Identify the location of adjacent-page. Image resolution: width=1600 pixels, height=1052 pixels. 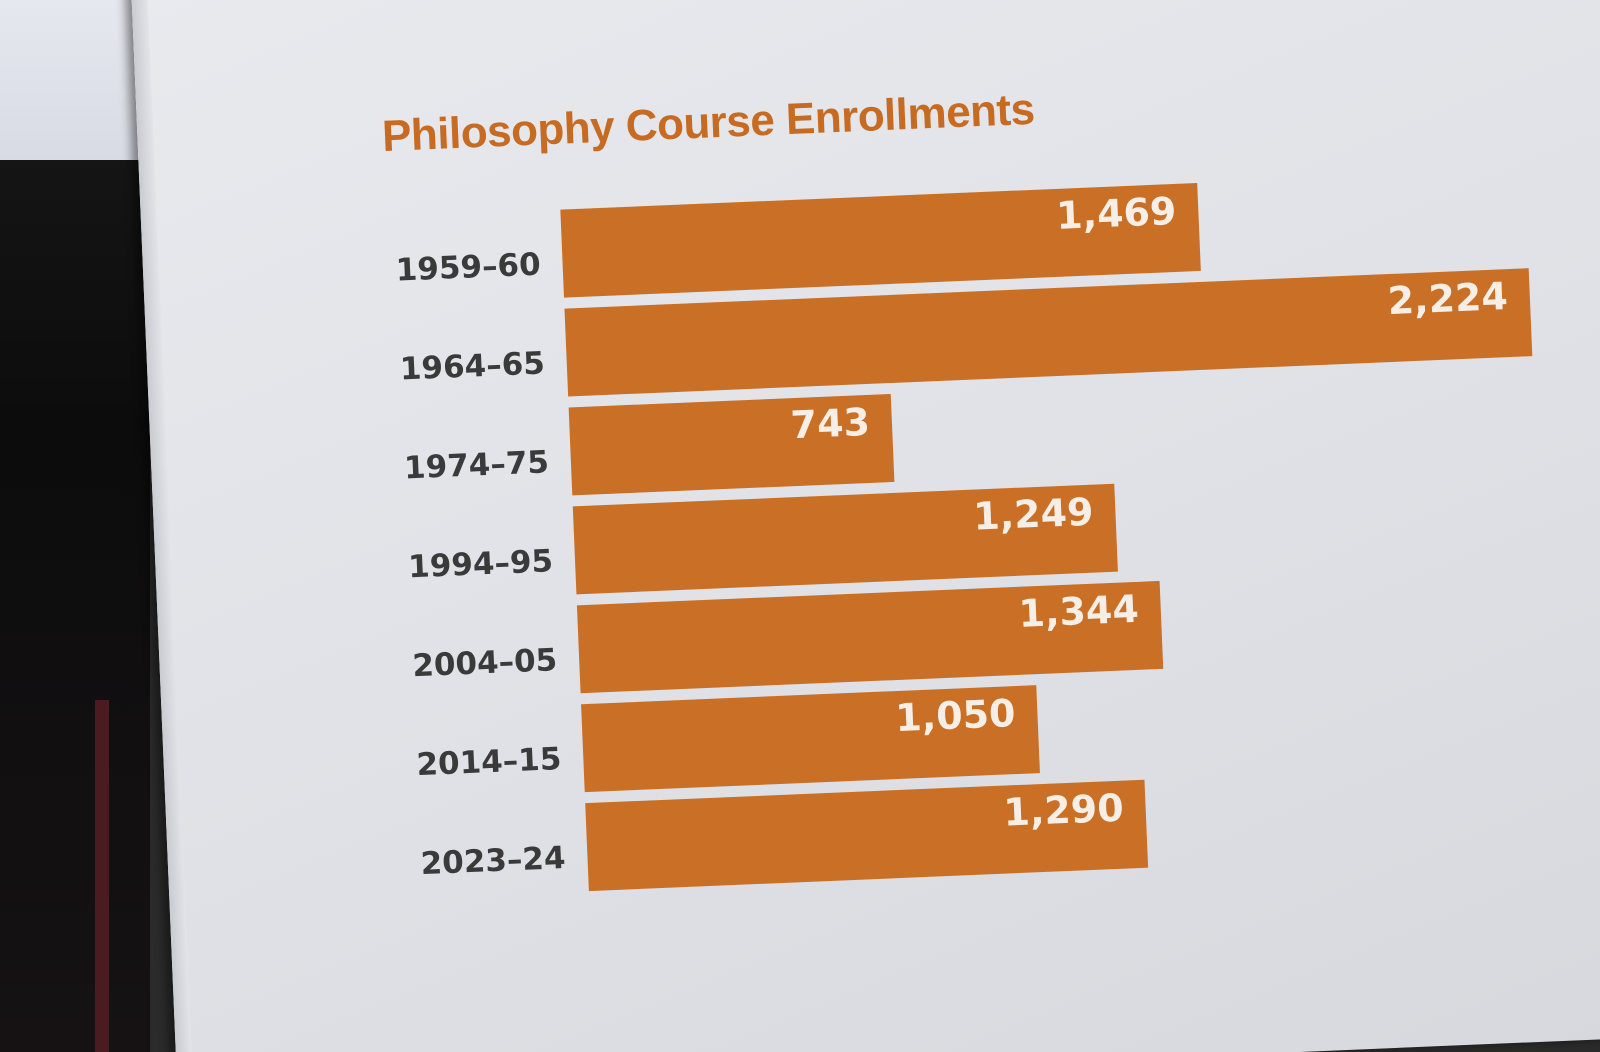
(72, 80).